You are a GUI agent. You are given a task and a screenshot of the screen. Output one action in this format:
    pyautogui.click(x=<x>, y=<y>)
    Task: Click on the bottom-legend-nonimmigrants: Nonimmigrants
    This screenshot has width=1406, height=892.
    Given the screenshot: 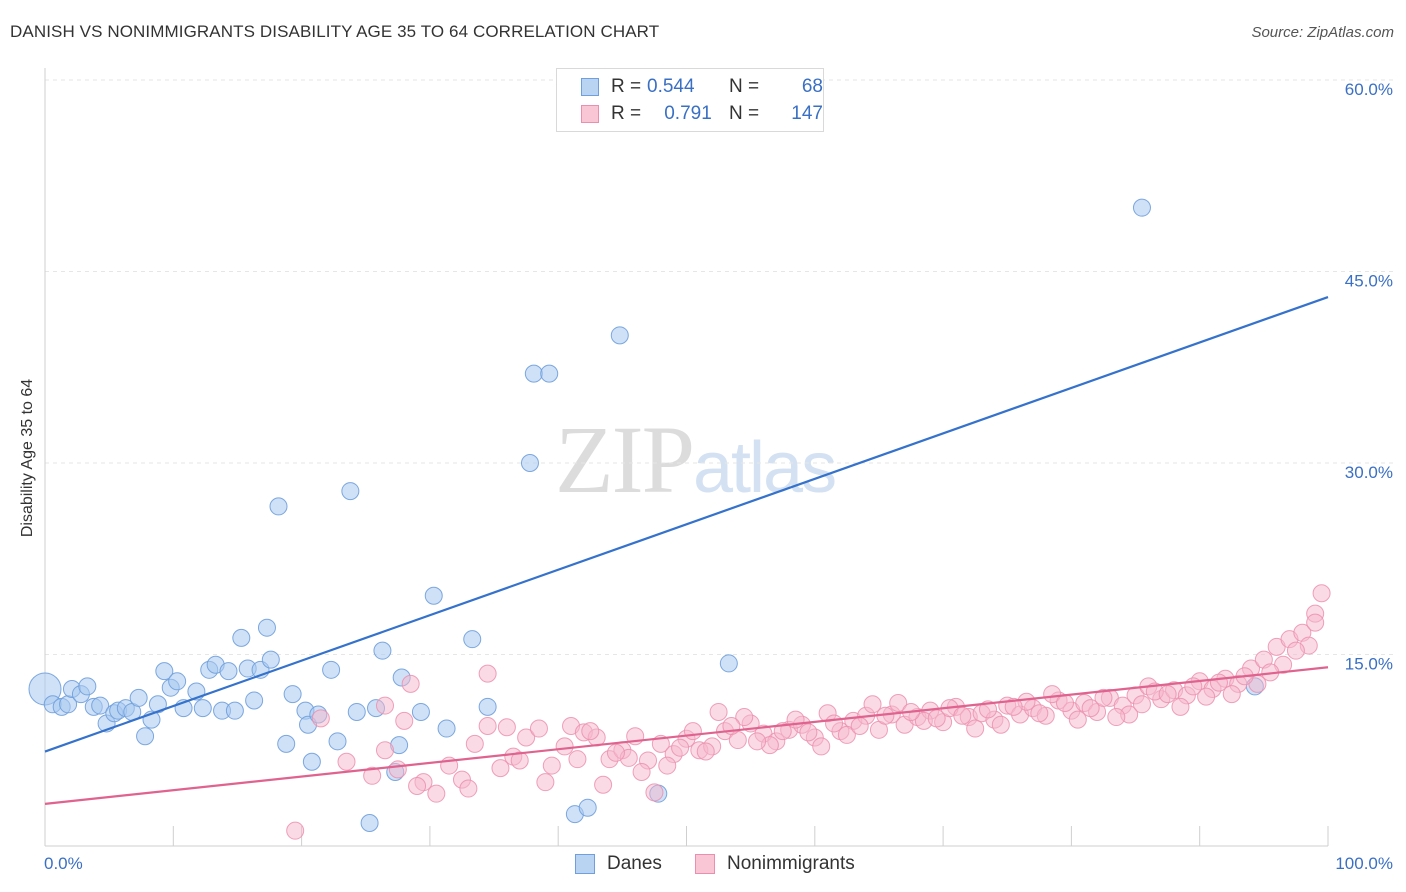 What is the action you would take?
    pyautogui.click(x=775, y=864)
    